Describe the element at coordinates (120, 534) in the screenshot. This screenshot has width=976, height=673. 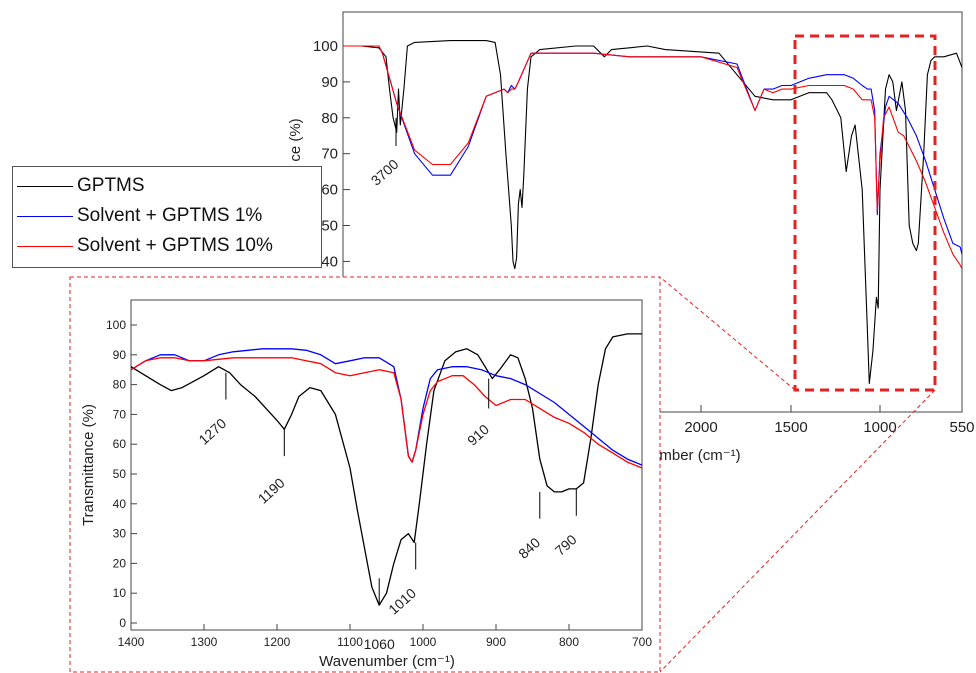
I see `inset-y-tick-label: 30` at that location.